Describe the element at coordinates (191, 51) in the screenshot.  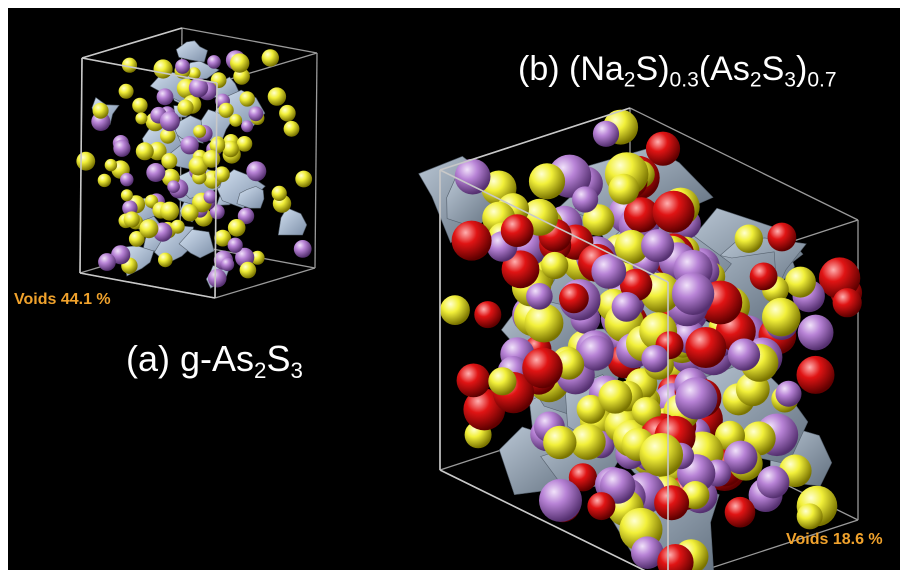
I see `void-surface` at that location.